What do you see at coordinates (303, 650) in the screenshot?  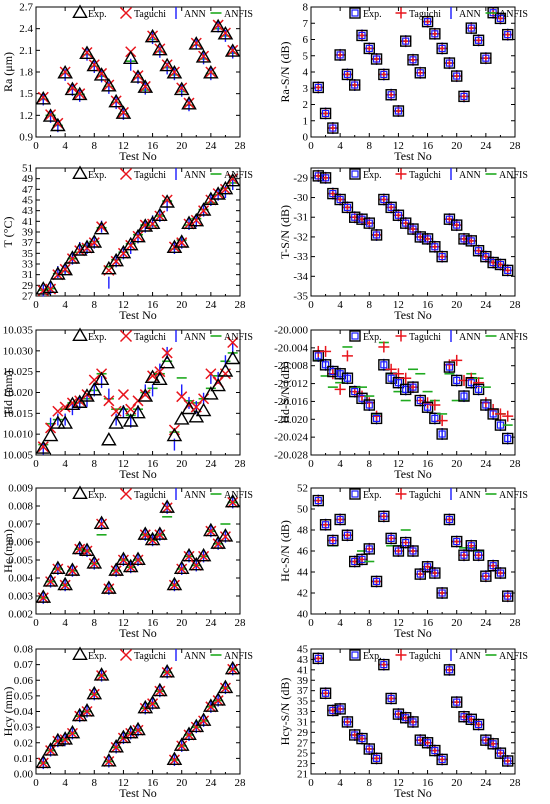 I see `y-tick-label: 45` at bounding box center [303, 650].